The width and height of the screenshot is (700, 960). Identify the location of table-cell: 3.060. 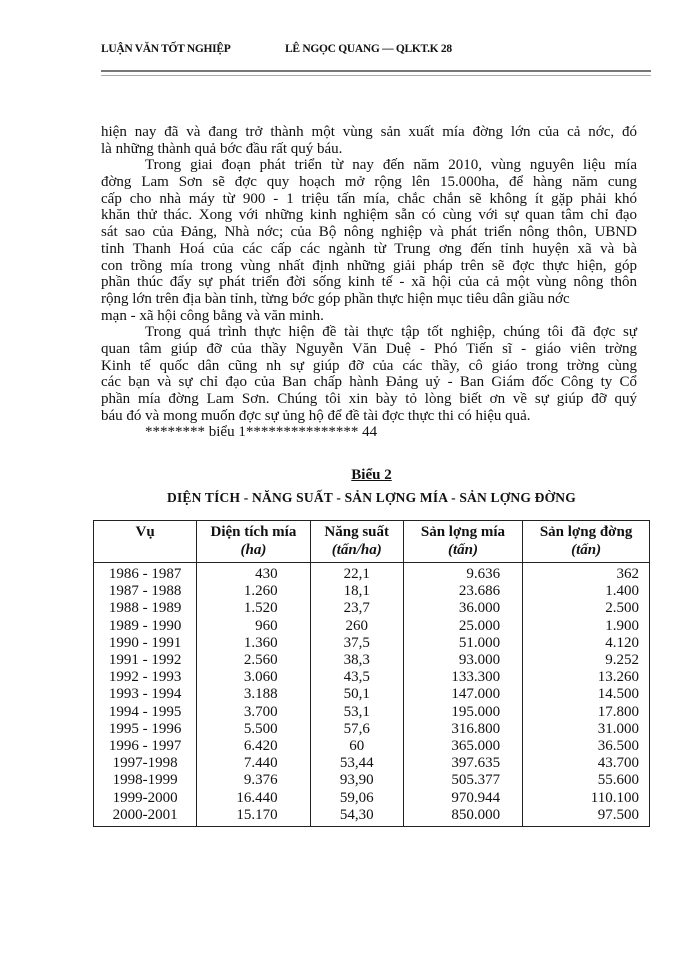
(253, 678).